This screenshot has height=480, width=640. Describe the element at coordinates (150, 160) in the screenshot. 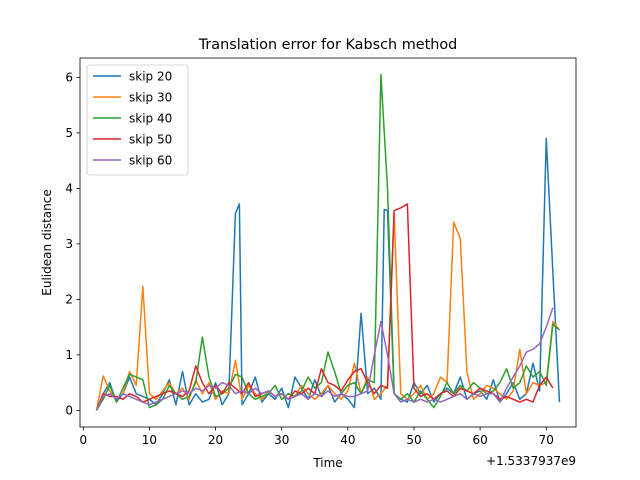

I see `legend-entry-label: skip 60` at that location.